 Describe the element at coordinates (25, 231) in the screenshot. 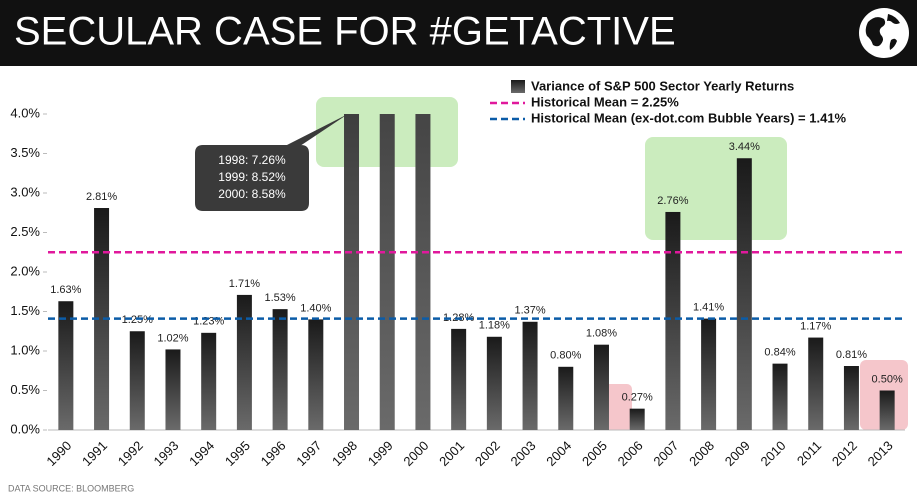

I see `y-tick-label: 2.5%` at that location.